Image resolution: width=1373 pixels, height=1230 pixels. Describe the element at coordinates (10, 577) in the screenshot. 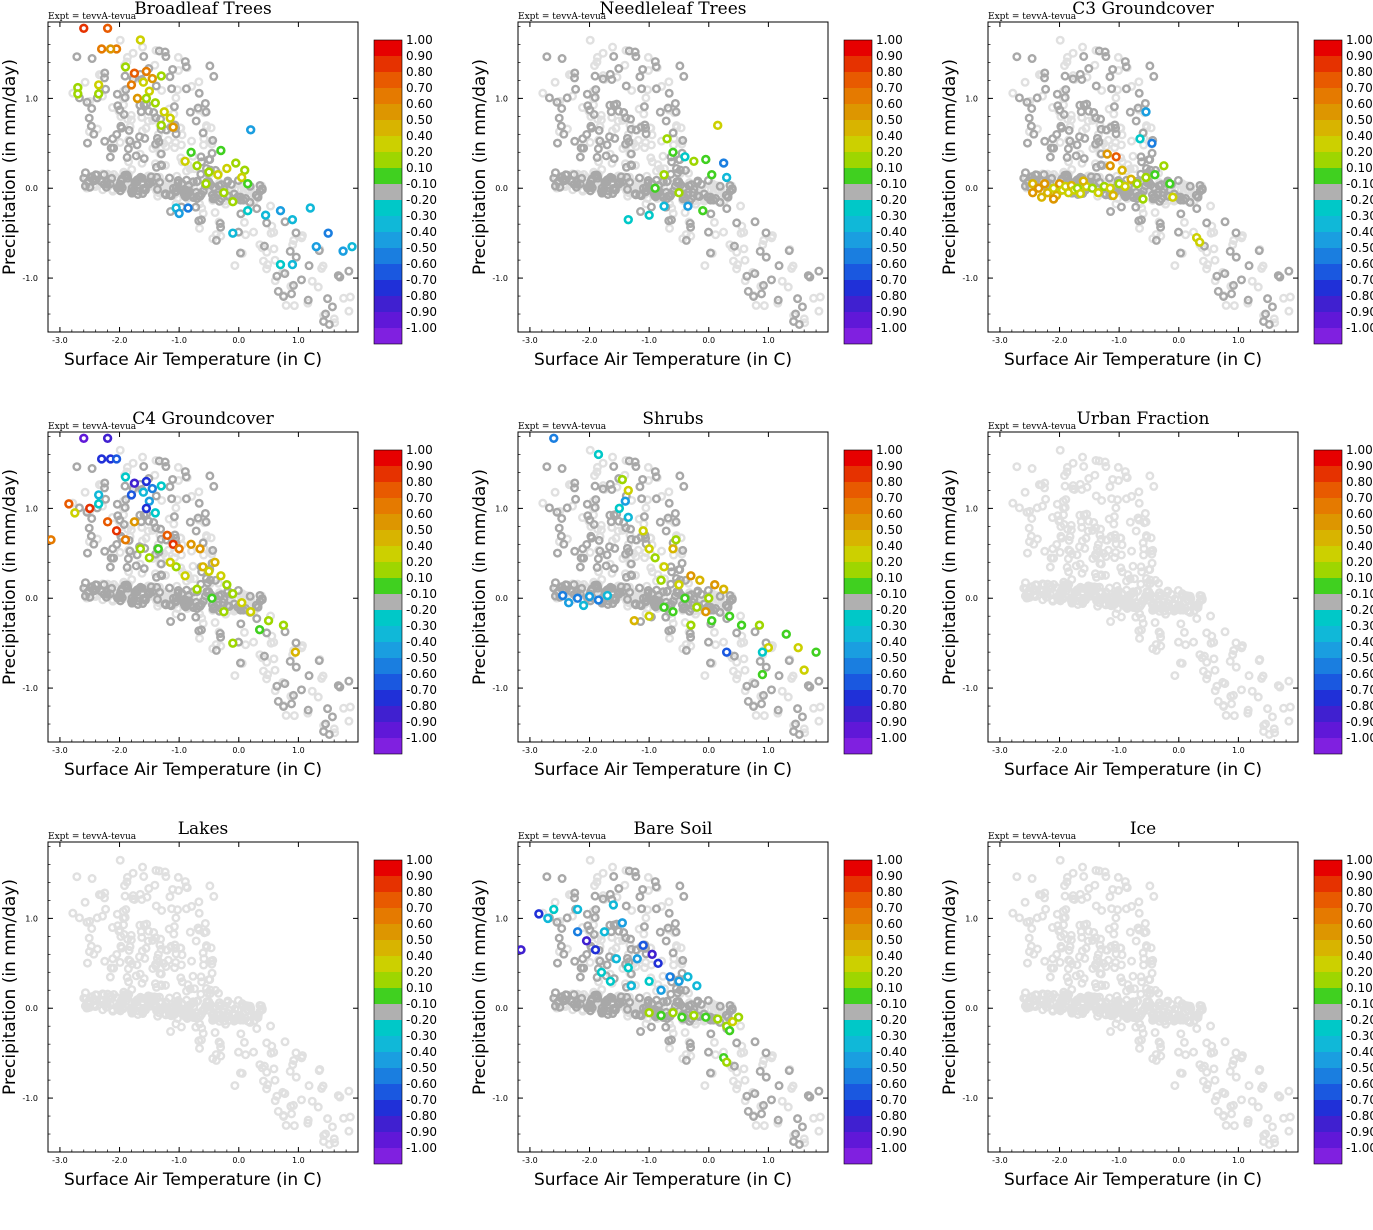

I see `y-axis-label: Precipitation (in mm/day)` at that location.